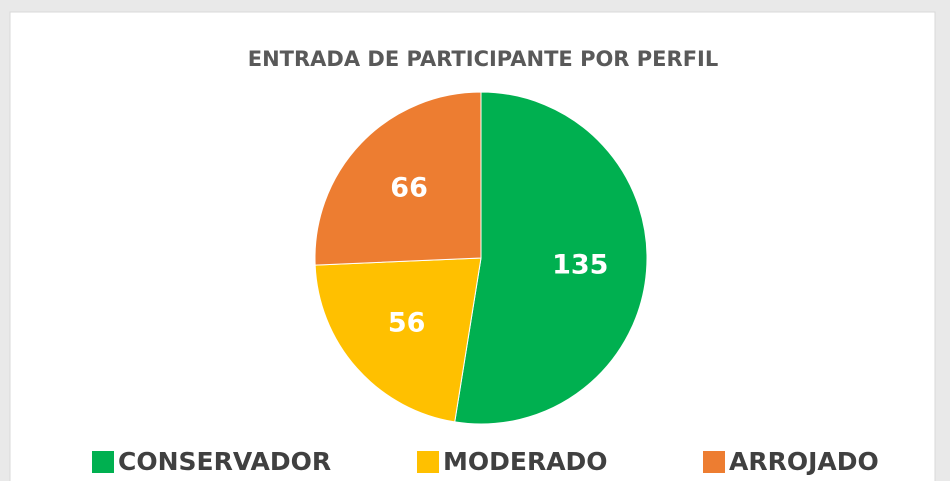 The image size is (950, 481). What do you see at coordinates (483, 59) in the screenshot?
I see `chart-title: ENTRADA DE PARTICIPANTE POR PERFIL` at bounding box center [483, 59].